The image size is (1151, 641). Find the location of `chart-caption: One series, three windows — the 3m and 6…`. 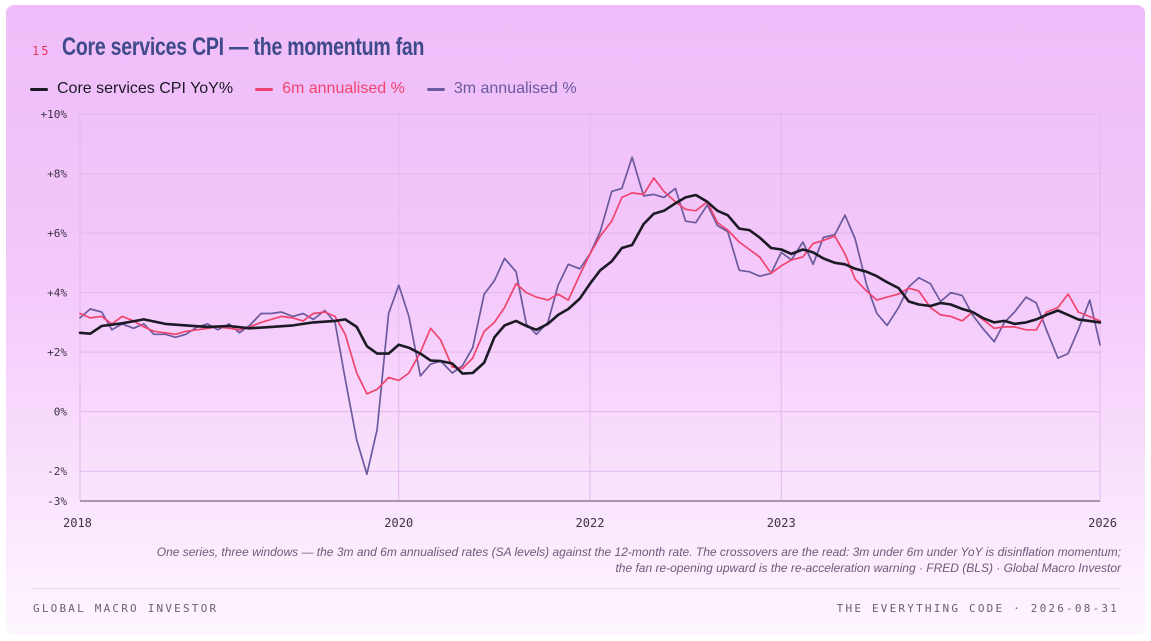

chart-caption: One series, three windows — the 3m and 6… is located at coordinates (576, 560).